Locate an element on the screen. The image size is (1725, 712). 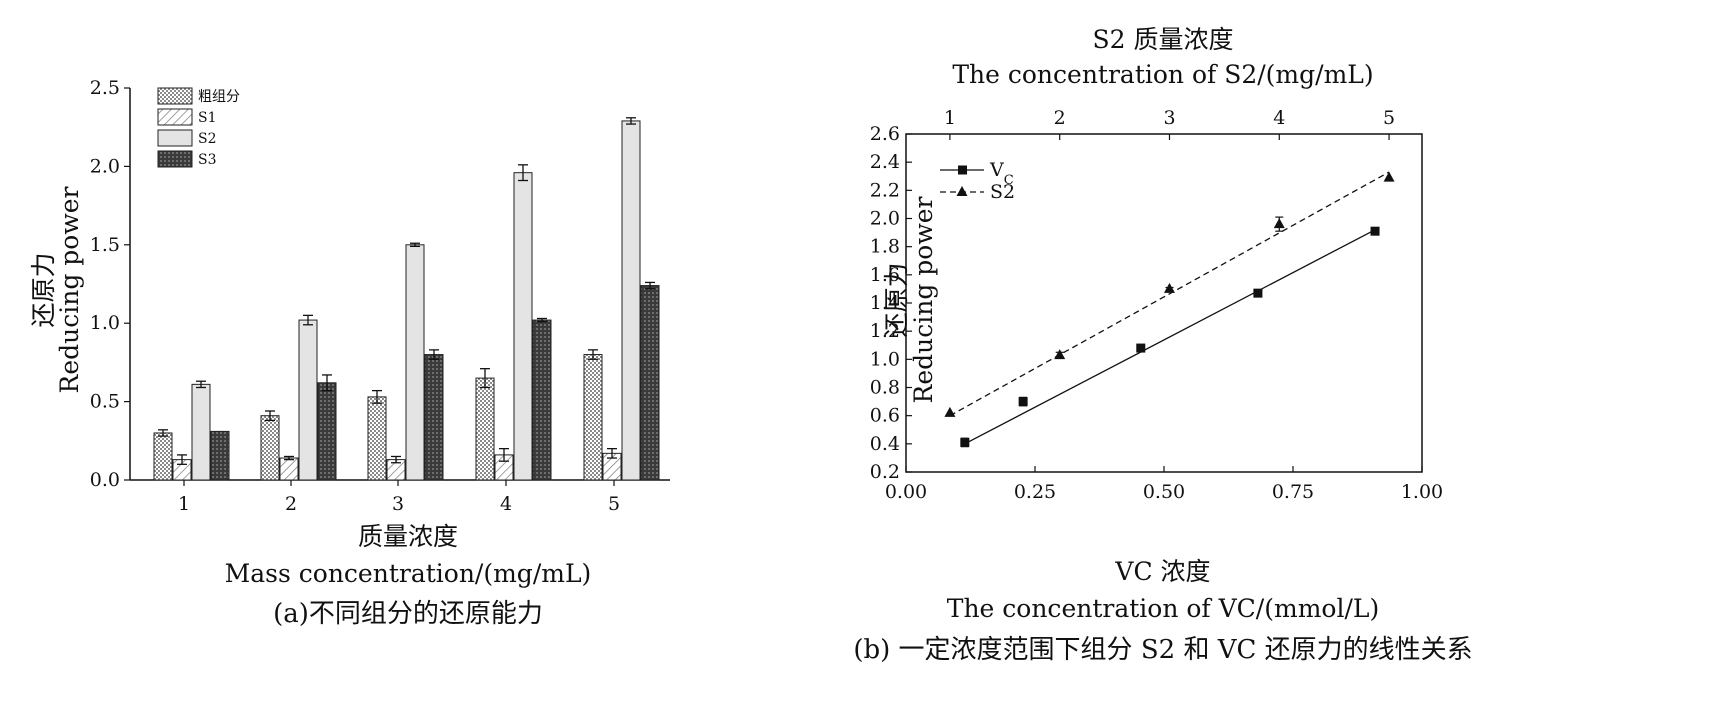
b-x-tick-label: 0.00 is located at coordinates (906, 492).